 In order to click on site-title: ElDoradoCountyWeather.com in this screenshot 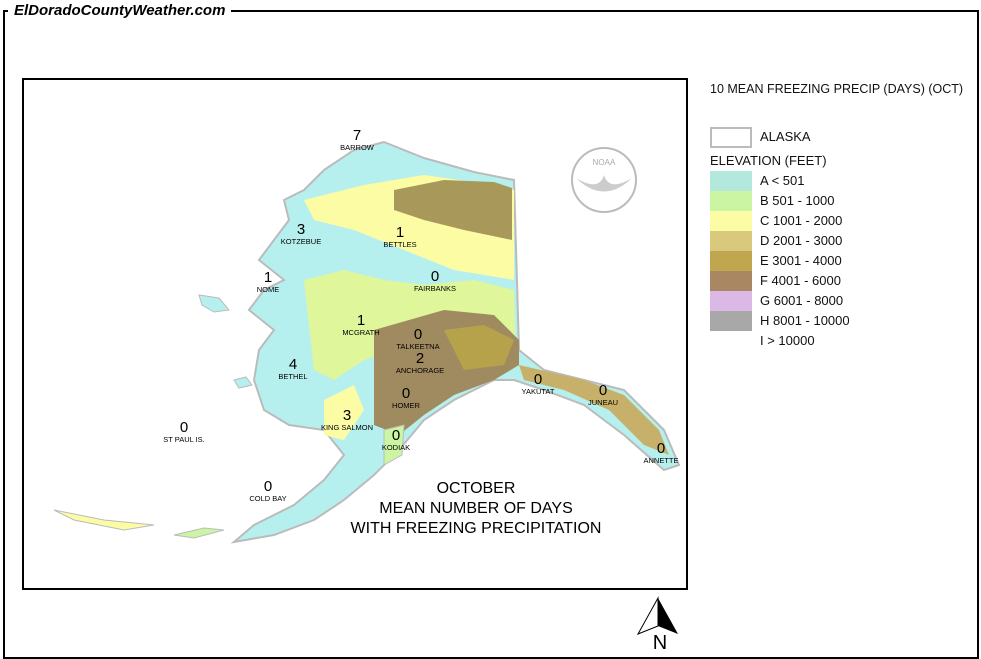, I will do `click(120, 10)`.